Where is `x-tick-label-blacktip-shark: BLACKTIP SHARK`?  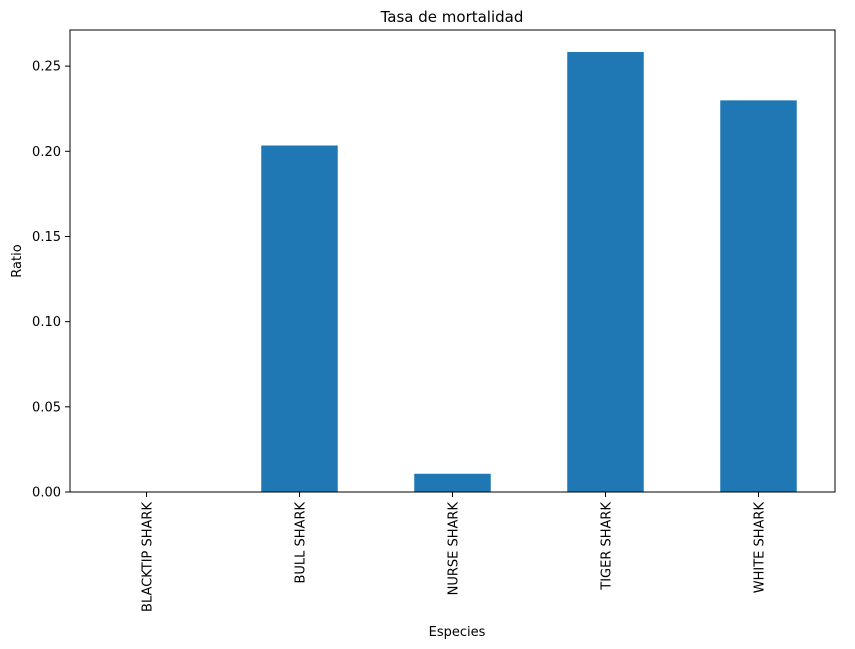 x-tick-label-blacktip-shark: BLACKTIP SHARK is located at coordinates (148, 557).